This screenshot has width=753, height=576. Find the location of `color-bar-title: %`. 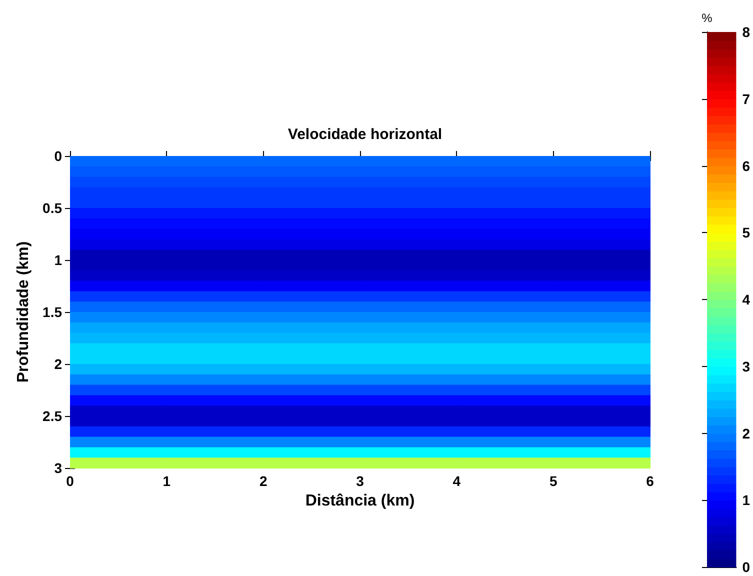

color-bar-title: % is located at coordinates (707, 18).